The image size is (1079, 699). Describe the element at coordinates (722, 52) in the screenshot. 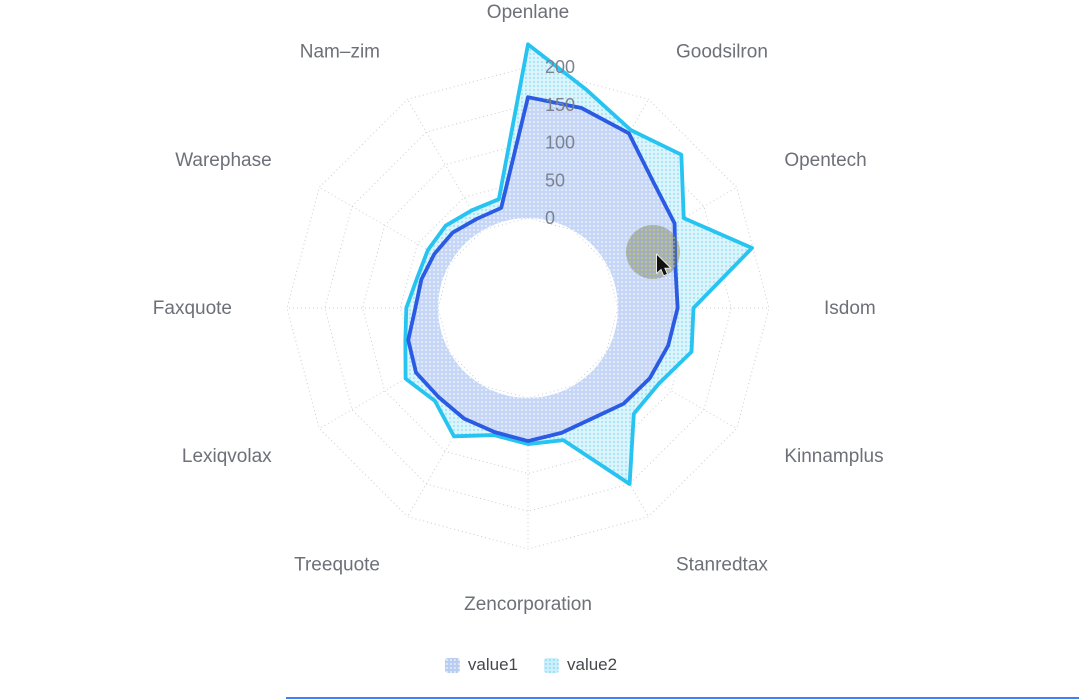

I see `category-label-goodsilron: Goodsilron` at that location.